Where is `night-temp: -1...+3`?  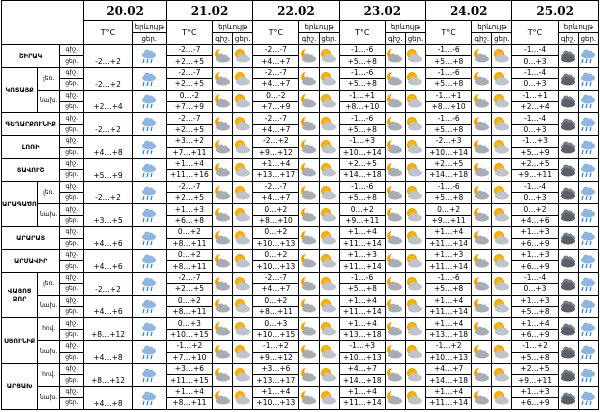
night-temp: -1...+3 is located at coordinates (535, 141).